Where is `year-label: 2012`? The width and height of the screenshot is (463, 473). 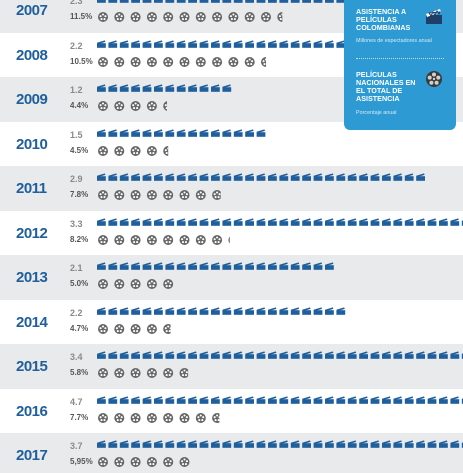
year-label: 2012 is located at coordinates (32, 233).